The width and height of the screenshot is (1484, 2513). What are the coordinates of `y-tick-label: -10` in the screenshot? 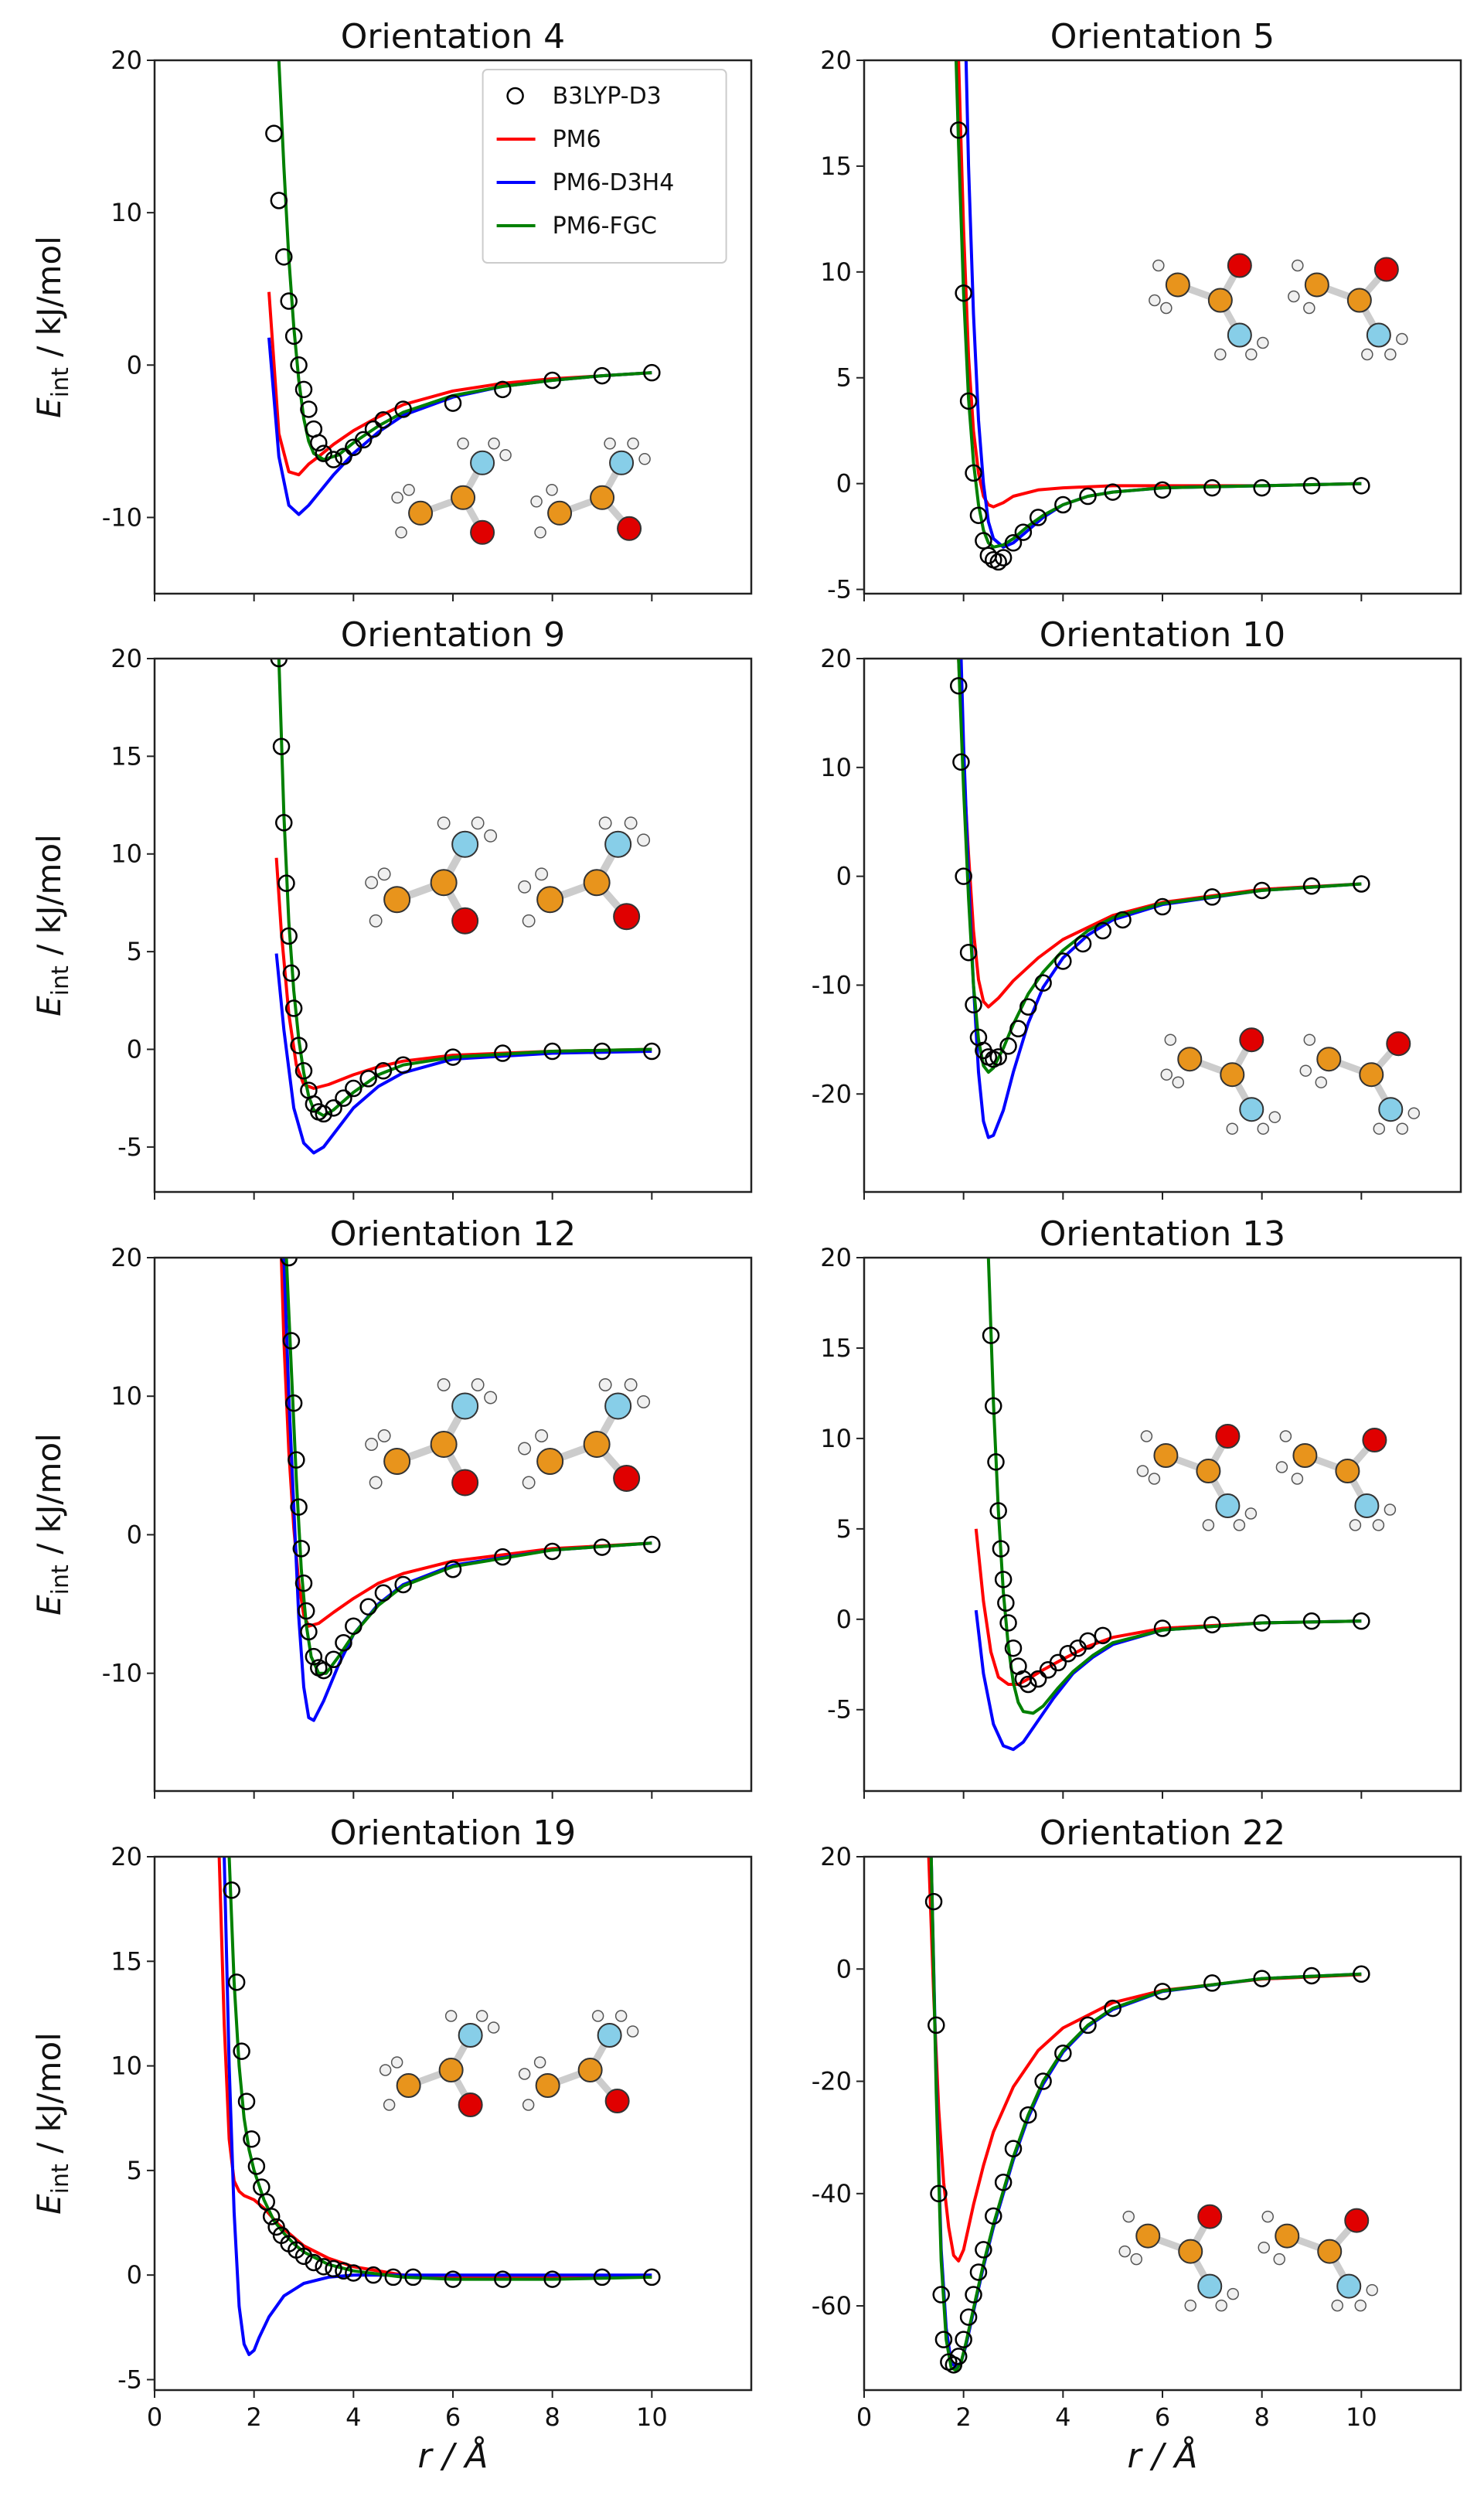 It's located at (122, 517).